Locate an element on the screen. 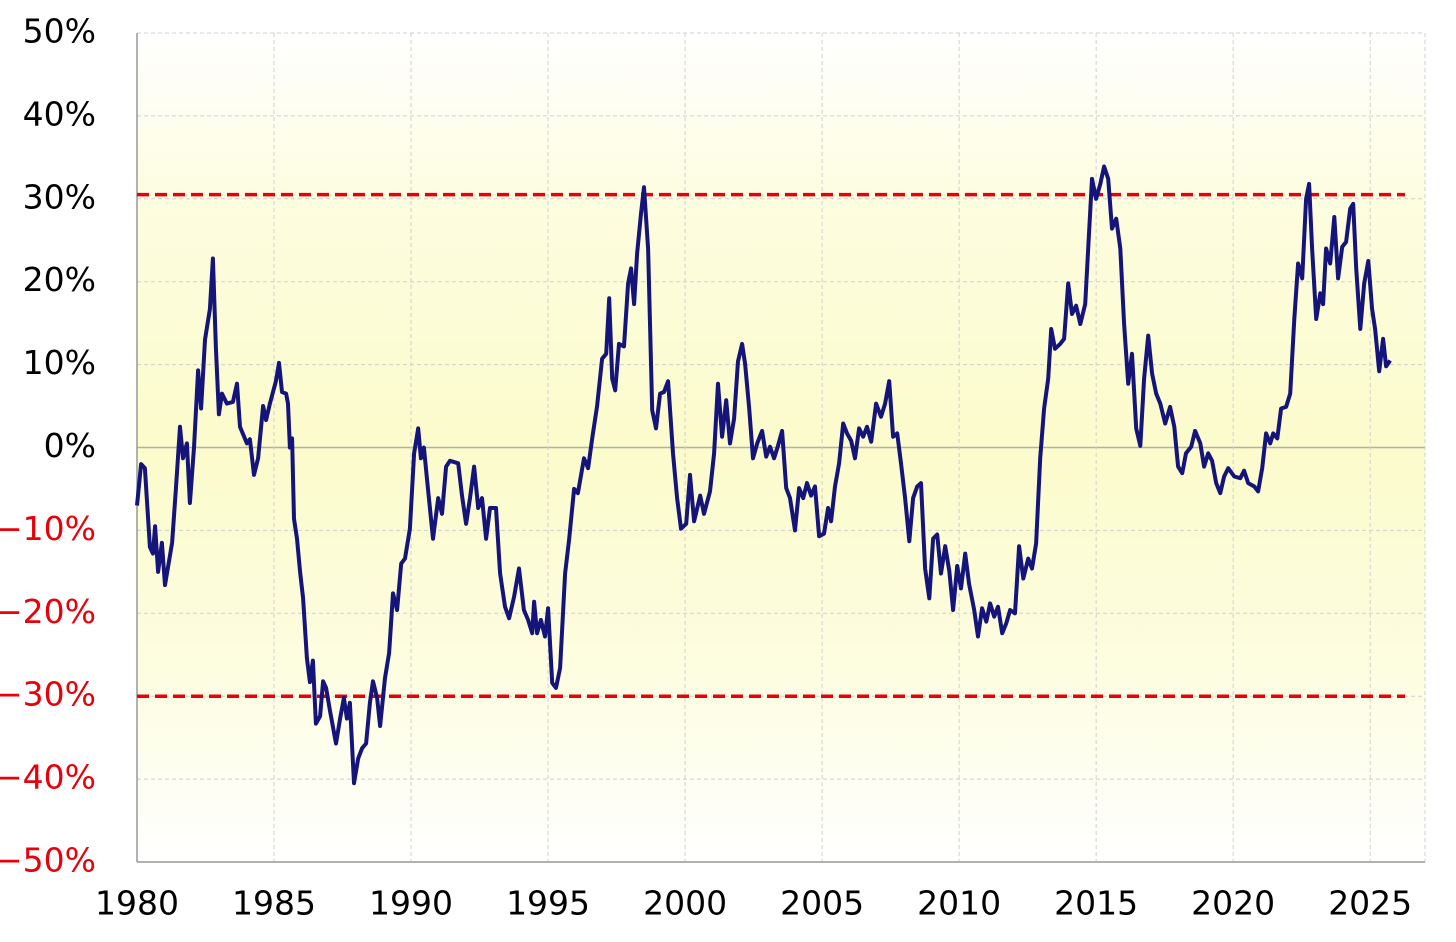 Image resolution: width=1456 pixels, height=942 pixels. x-tick-label: 1995 is located at coordinates (548, 903).